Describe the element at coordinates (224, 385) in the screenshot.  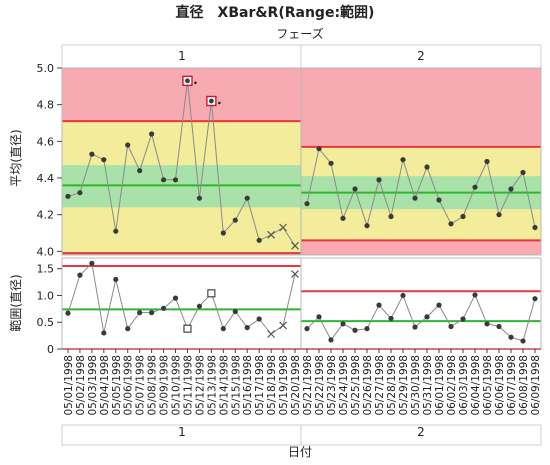
I see `x-tick-label: 05/14/1998` at that location.